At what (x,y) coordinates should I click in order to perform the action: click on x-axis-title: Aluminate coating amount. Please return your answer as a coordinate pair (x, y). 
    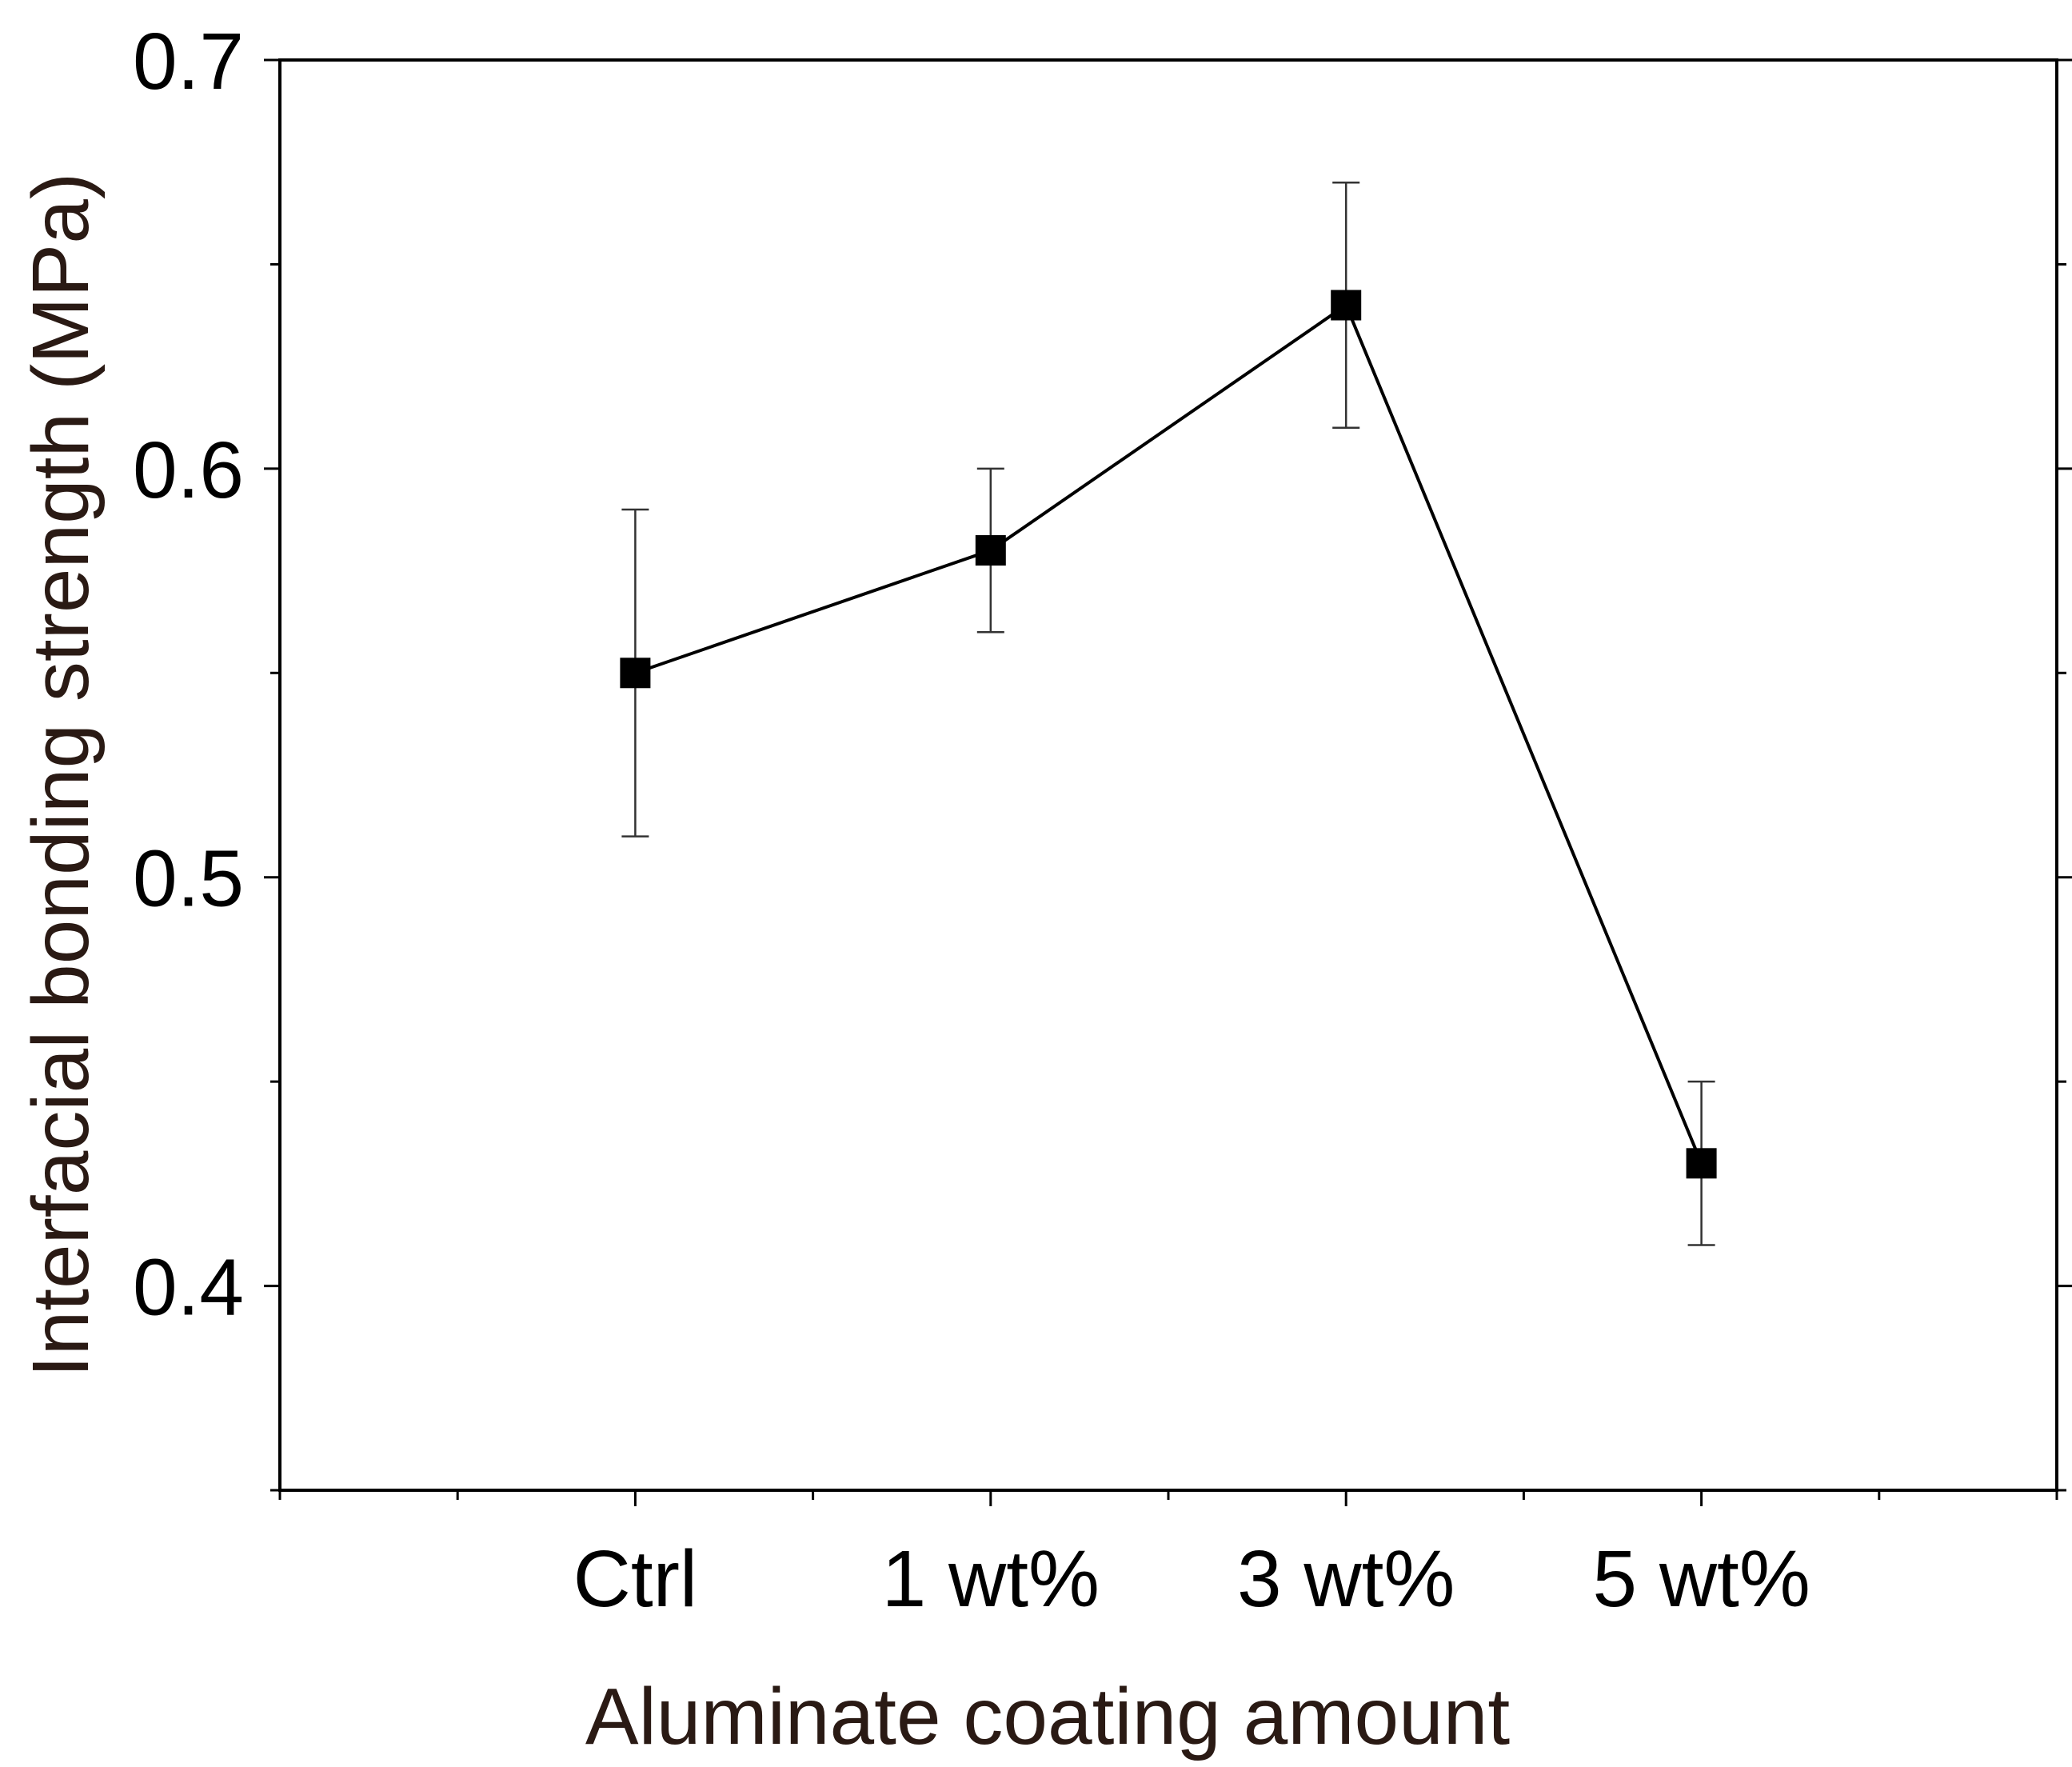
    Looking at the image, I should click on (1048, 1716).